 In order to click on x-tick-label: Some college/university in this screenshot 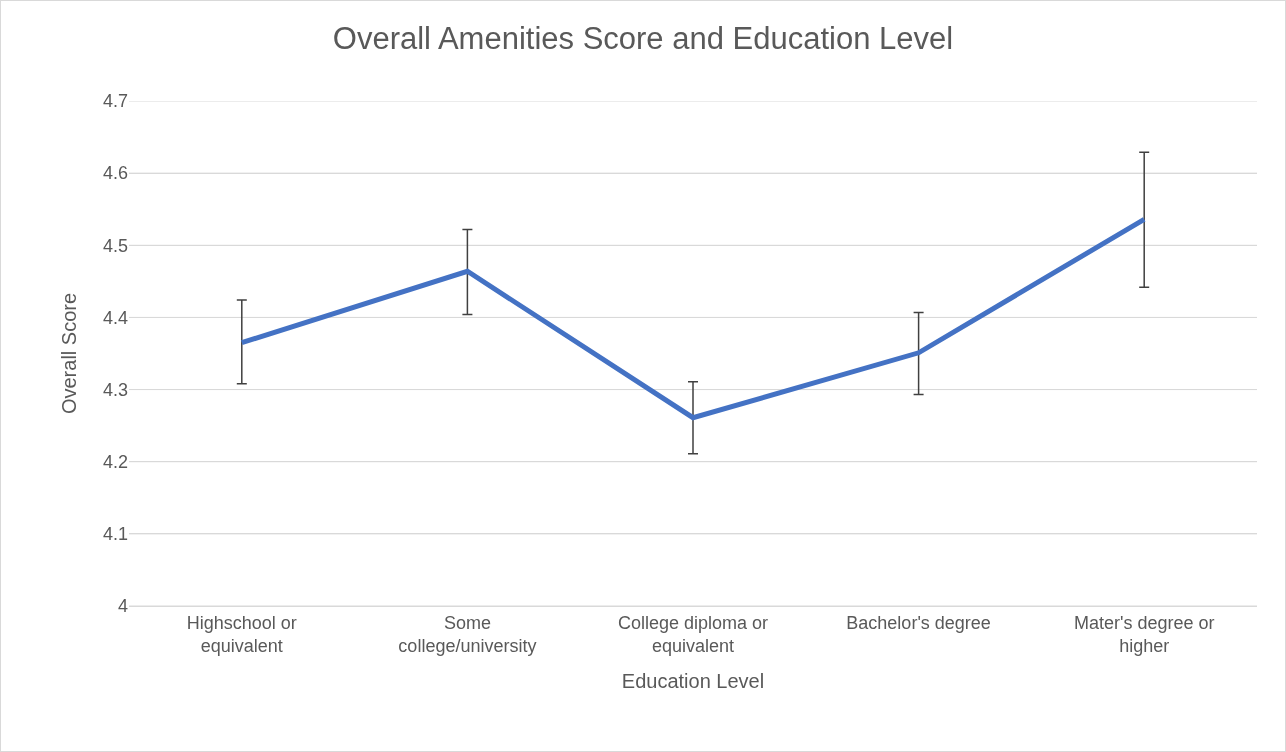, I will do `click(467, 634)`.